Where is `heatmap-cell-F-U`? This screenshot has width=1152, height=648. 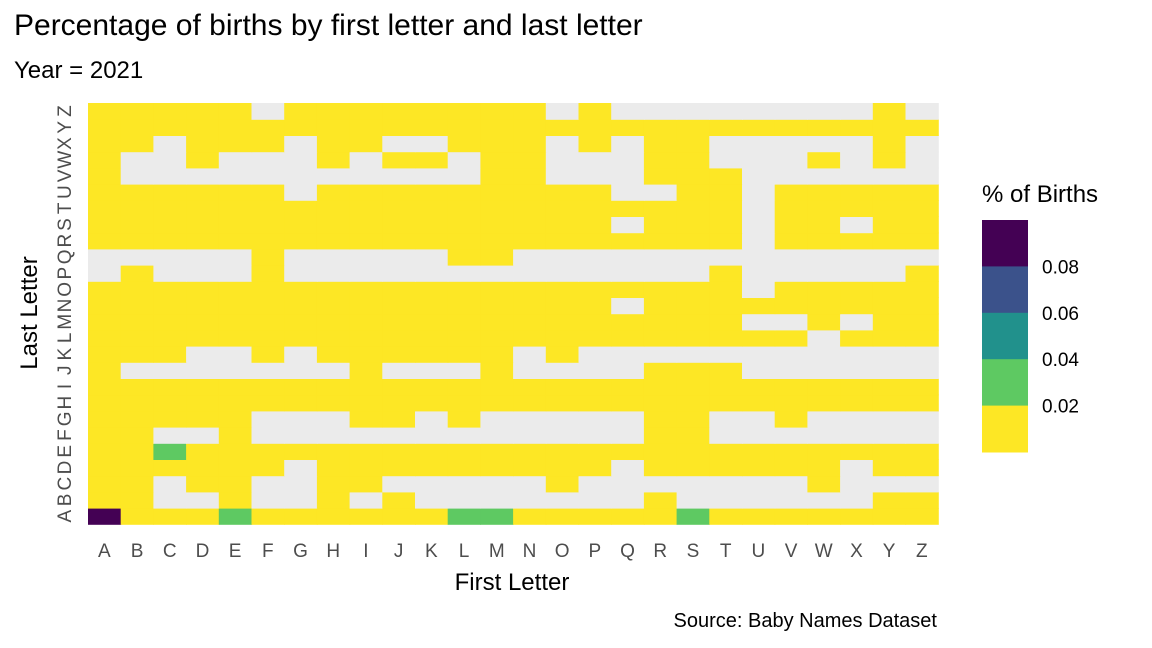 heatmap-cell-F-U is located at coordinates (268, 192).